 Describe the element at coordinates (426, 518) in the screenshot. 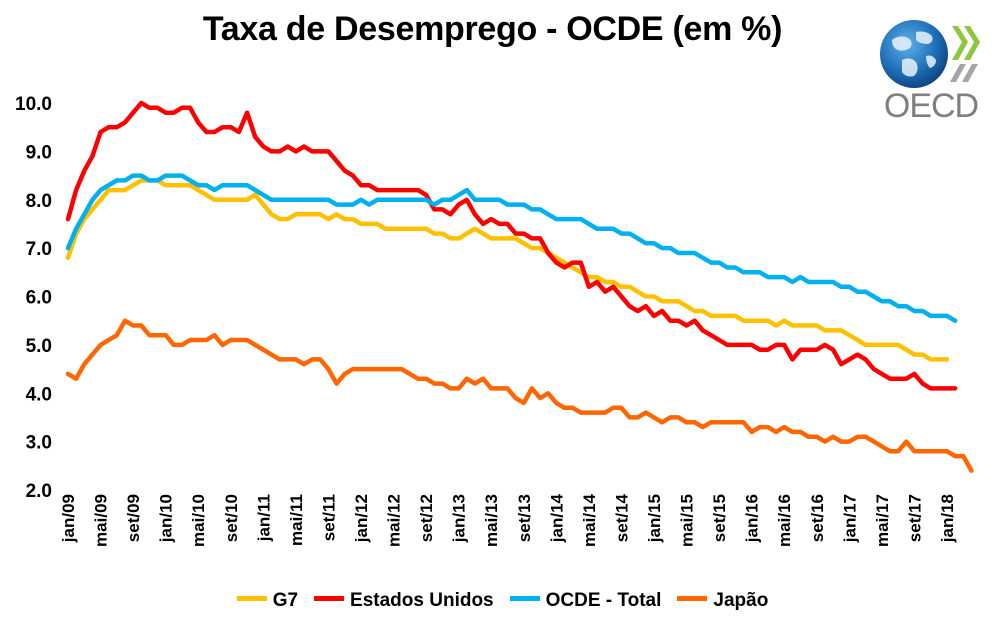

I see `x-tick-label: set/12` at that location.